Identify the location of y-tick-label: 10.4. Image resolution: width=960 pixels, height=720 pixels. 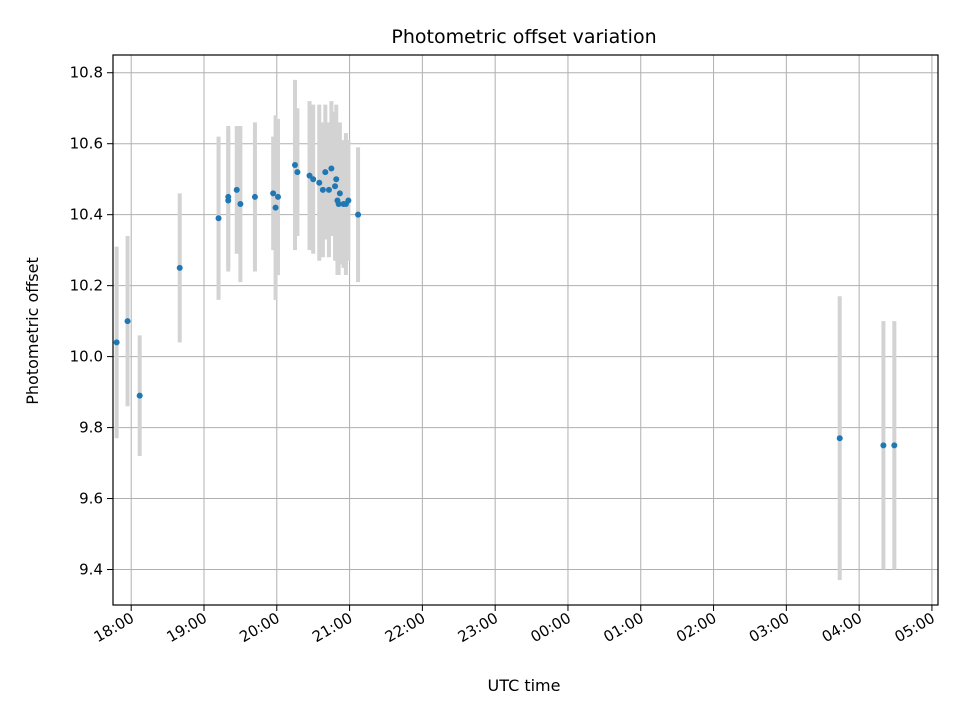
(86, 215).